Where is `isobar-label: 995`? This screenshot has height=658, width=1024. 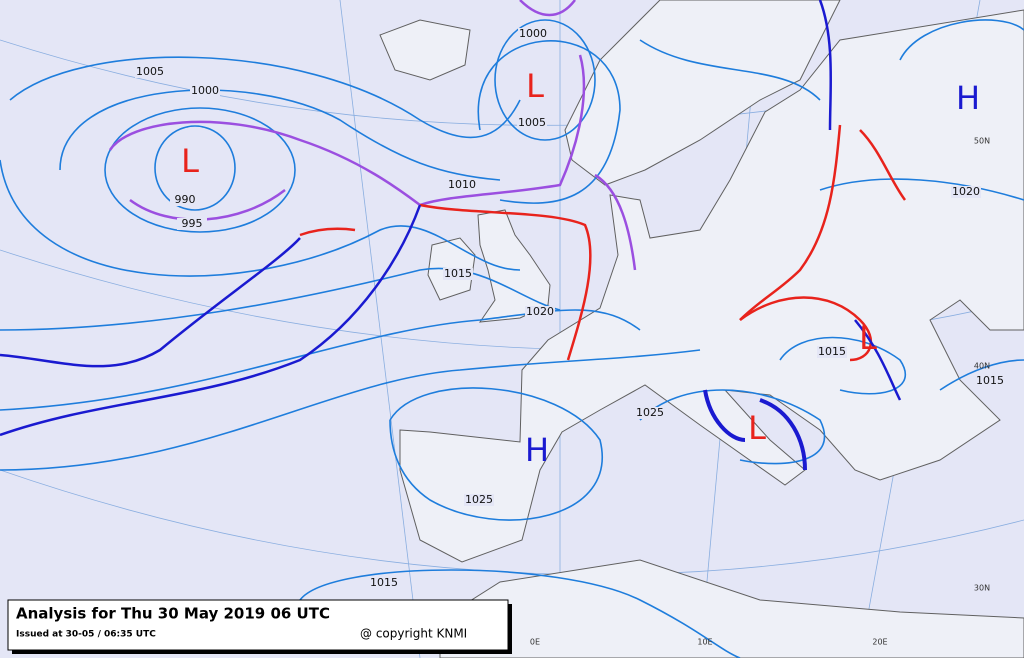
isobar-label: 995 is located at coordinates (192, 223).